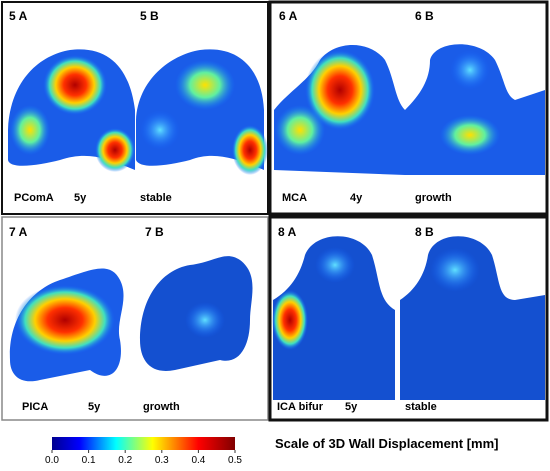 The width and height of the screenshot is (550, 471). Describe the element at coordinates (287, 232) in the screenshot. I see `panel-label: 8 A` at that location.